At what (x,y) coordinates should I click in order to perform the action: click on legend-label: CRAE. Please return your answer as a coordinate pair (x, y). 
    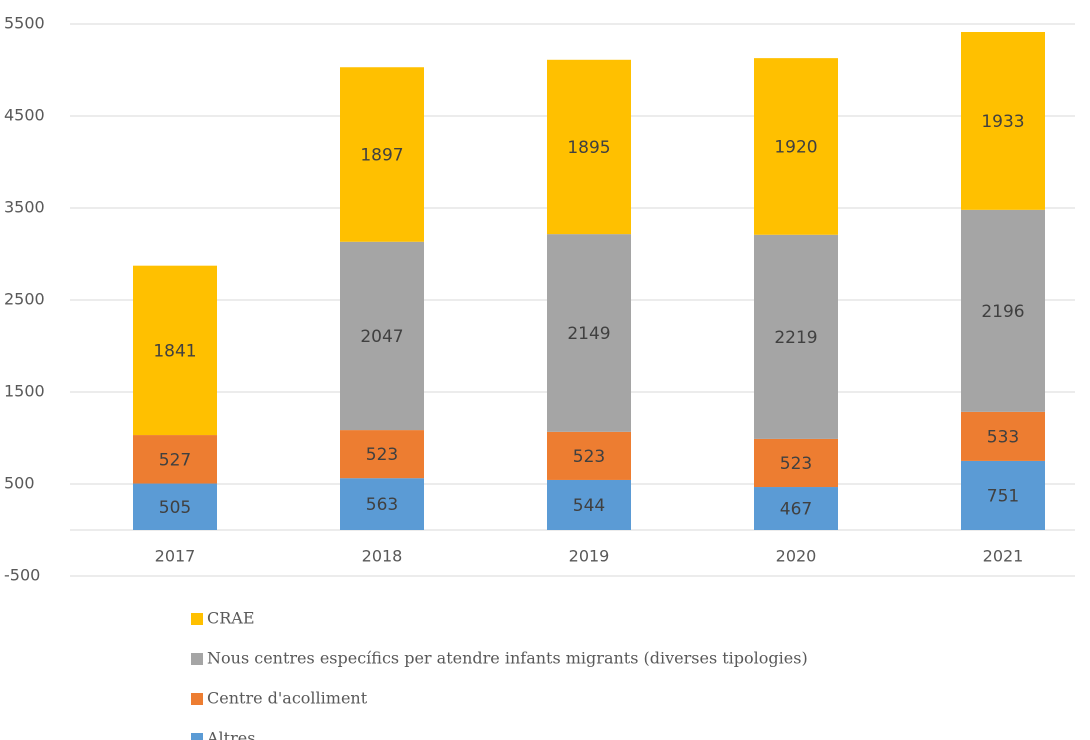
    Looking at the image, I should click on (231, 618).